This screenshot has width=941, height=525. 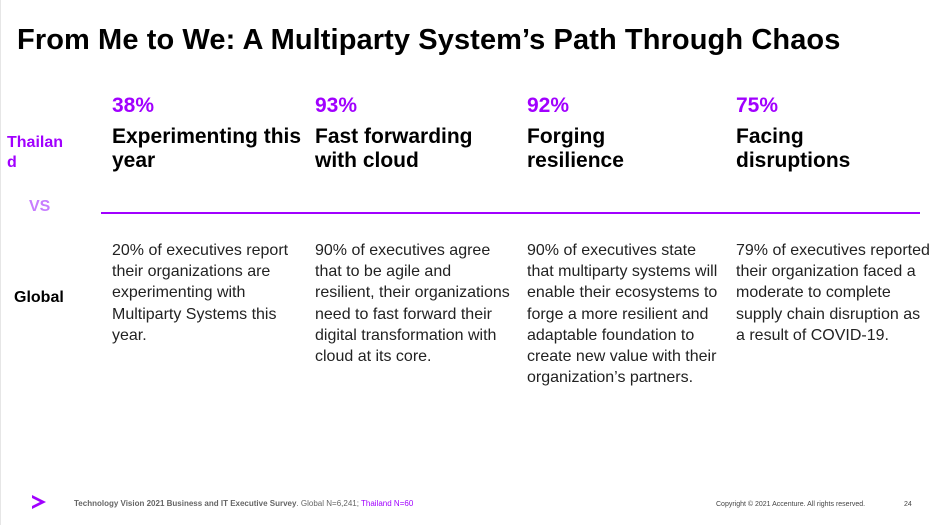 What do you see at coordinates (793, 148) in the screenshot?
I see `column-heading: Facing disruptions` at bounding box center [793, 148].